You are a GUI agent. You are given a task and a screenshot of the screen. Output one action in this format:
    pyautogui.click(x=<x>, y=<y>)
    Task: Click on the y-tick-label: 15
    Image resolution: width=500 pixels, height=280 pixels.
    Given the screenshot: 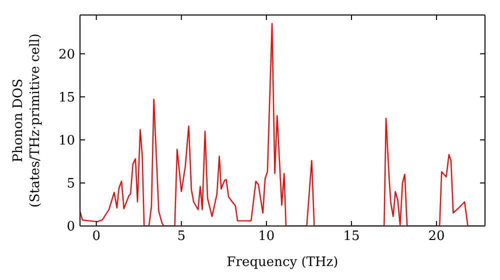 What is the action you would take?
    pyautogui.click(x=66, y=98)
    